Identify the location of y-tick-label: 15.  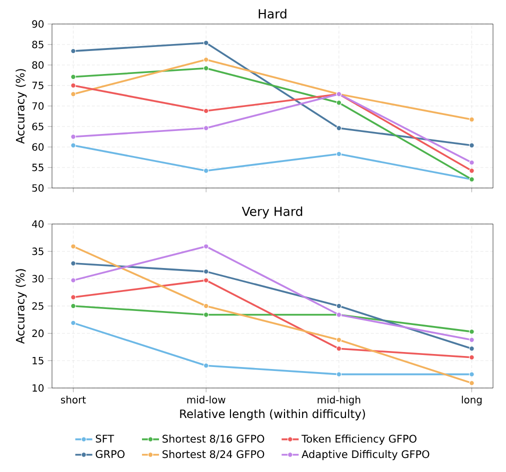
(38, 360).